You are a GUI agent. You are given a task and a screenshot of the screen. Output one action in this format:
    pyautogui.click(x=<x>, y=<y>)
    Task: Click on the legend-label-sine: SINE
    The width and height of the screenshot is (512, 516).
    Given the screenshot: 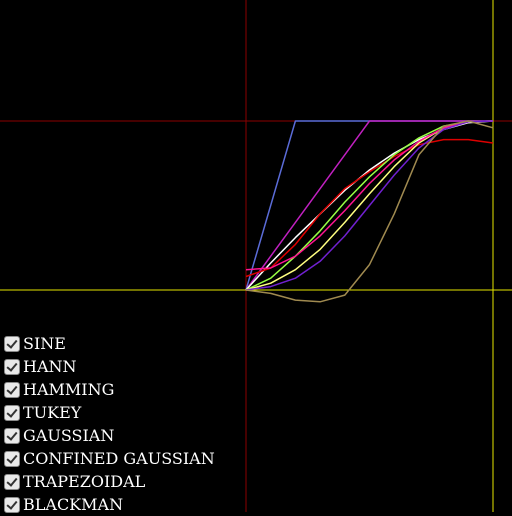 What is the action you would take?
    pyautogui.click(x=44, y=343)
    